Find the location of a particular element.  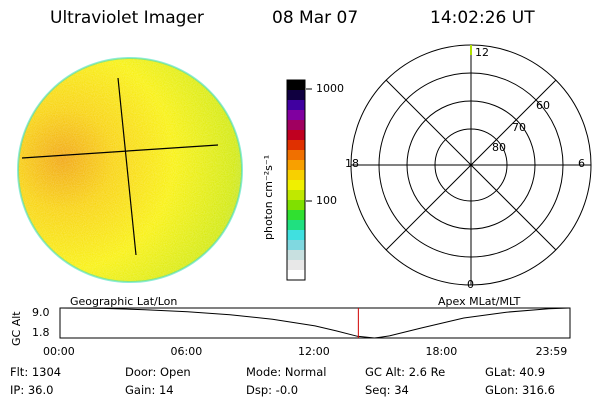

status-field: GC Alt: 2.6 Re is located at coordinates (405, 372).